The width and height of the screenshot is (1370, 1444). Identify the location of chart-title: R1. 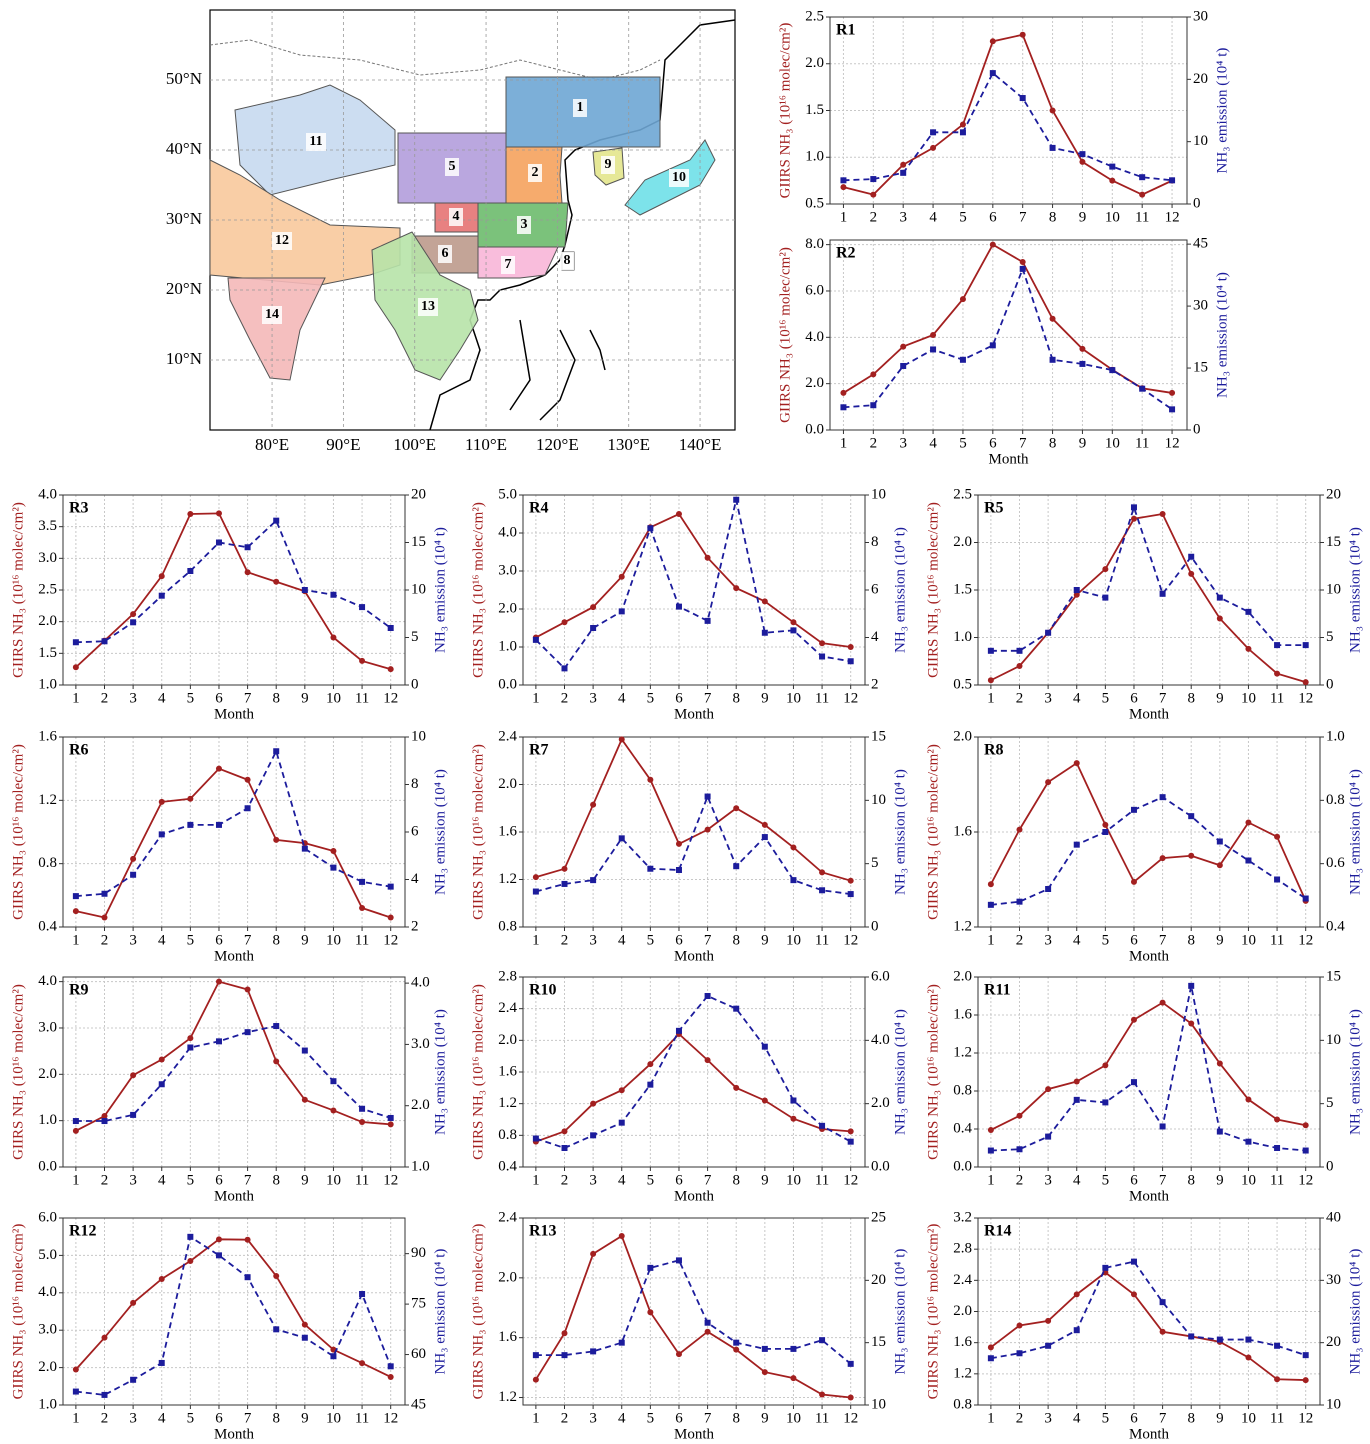
(846, 30).